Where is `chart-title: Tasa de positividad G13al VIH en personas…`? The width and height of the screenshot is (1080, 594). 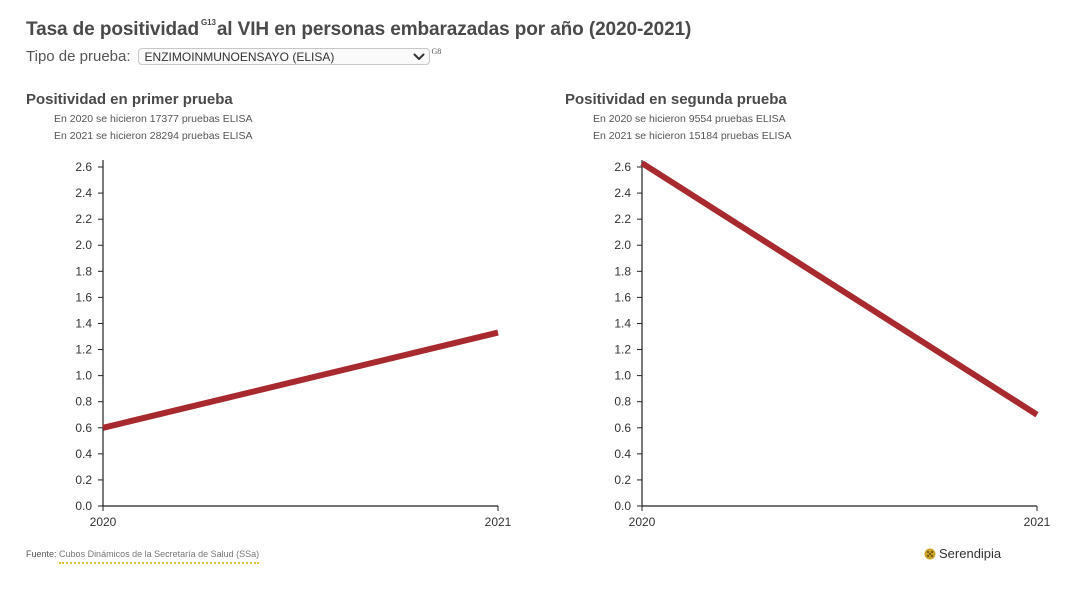 chart-title: Tasa de positividad G13al VIH en personas… is located at coordinates (358, 29).